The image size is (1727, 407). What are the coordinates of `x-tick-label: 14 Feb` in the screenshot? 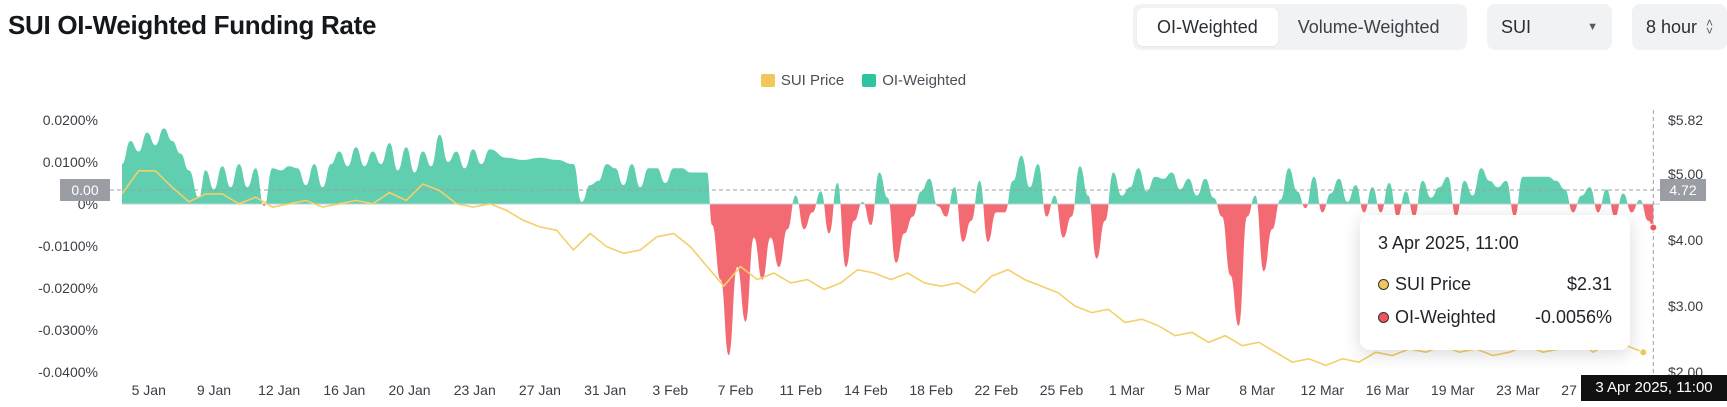 It's located at (866, 390).